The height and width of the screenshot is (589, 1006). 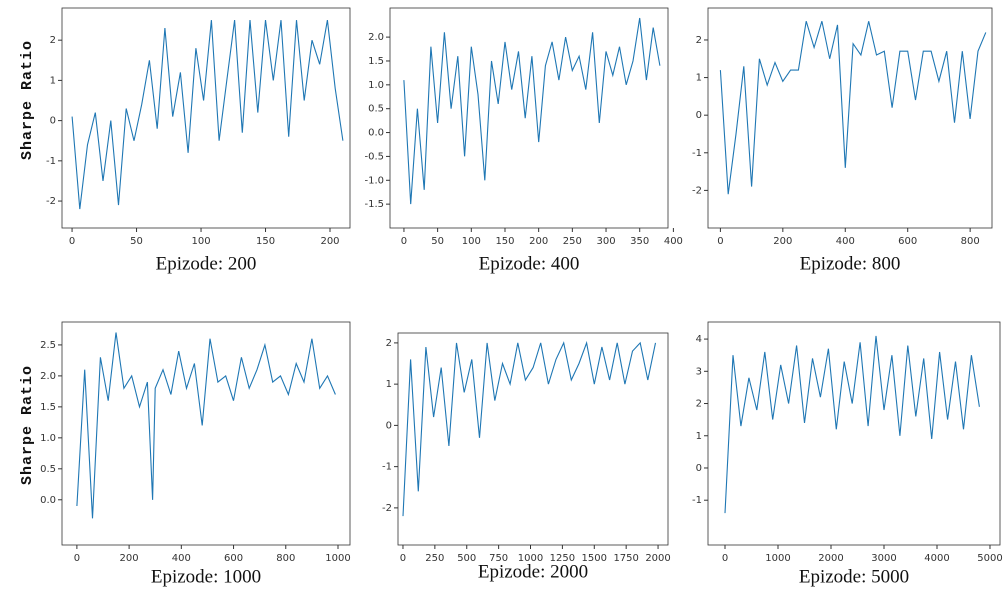 What do you see at coordinates (374, 156) in the screenshot?
I see `y-tick-label: -0.5` at bounding box center [374, 156].